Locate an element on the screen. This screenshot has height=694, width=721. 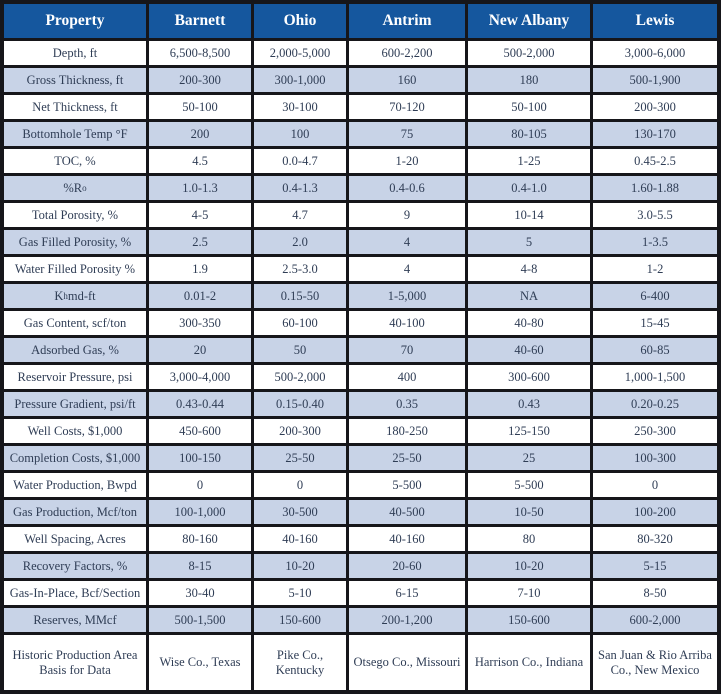
cell-barnett-r2: 200-300 is located at coordinates (200, 80).